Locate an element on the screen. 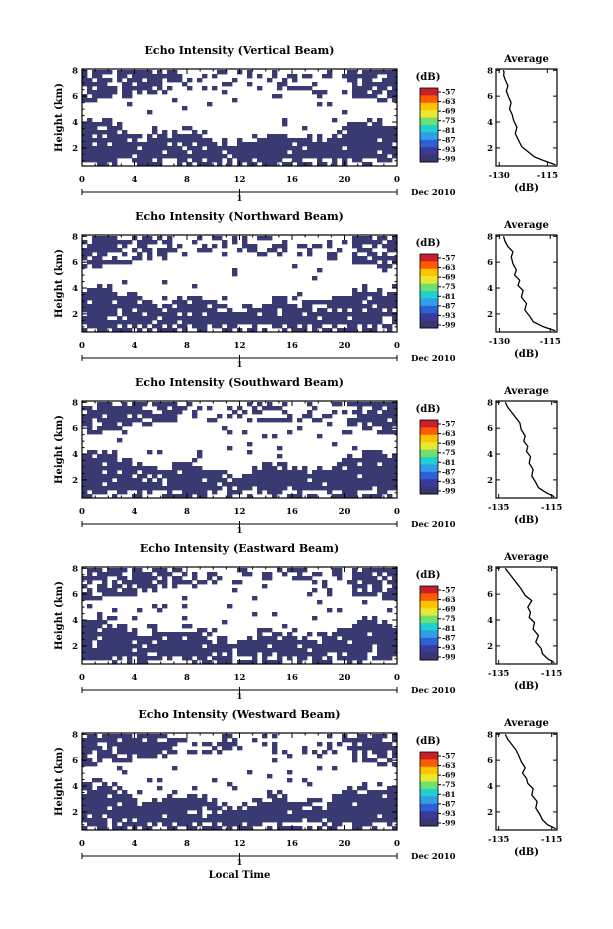 The height and width of the screenshot is (929, 613). profile-frame is located at coordinates (526, 117).